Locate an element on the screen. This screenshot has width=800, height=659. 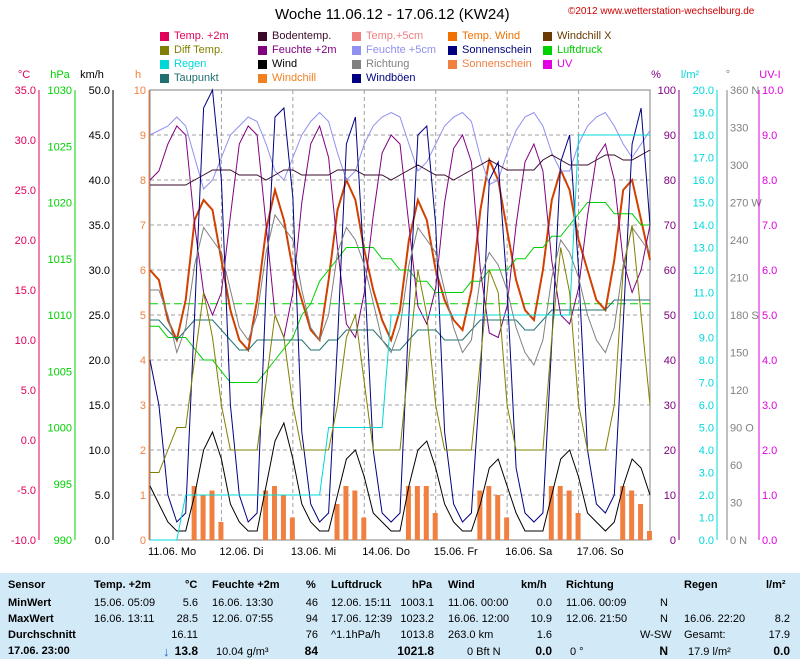
current-wind: 0.0 is located at coordinates (543, 651).